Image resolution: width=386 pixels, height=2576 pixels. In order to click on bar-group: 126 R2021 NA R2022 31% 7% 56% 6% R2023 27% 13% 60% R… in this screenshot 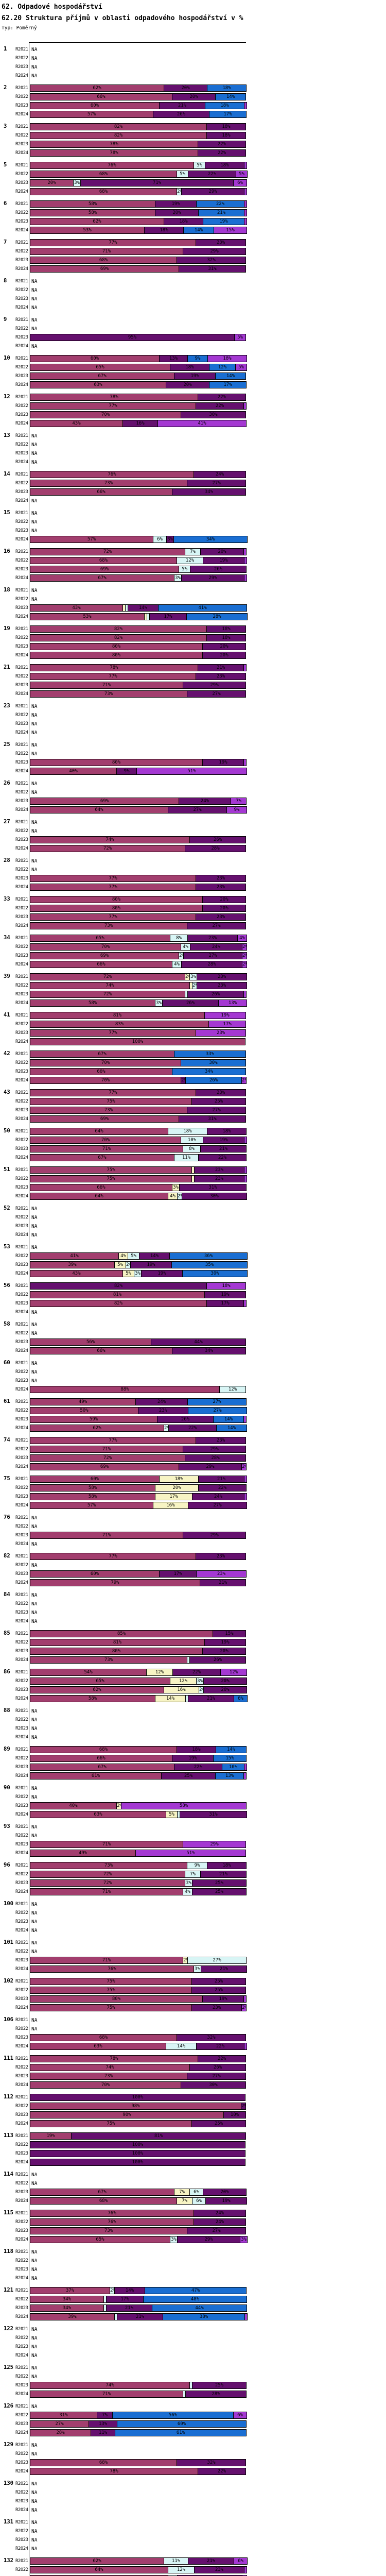, I will do `click(126, 2419)`.